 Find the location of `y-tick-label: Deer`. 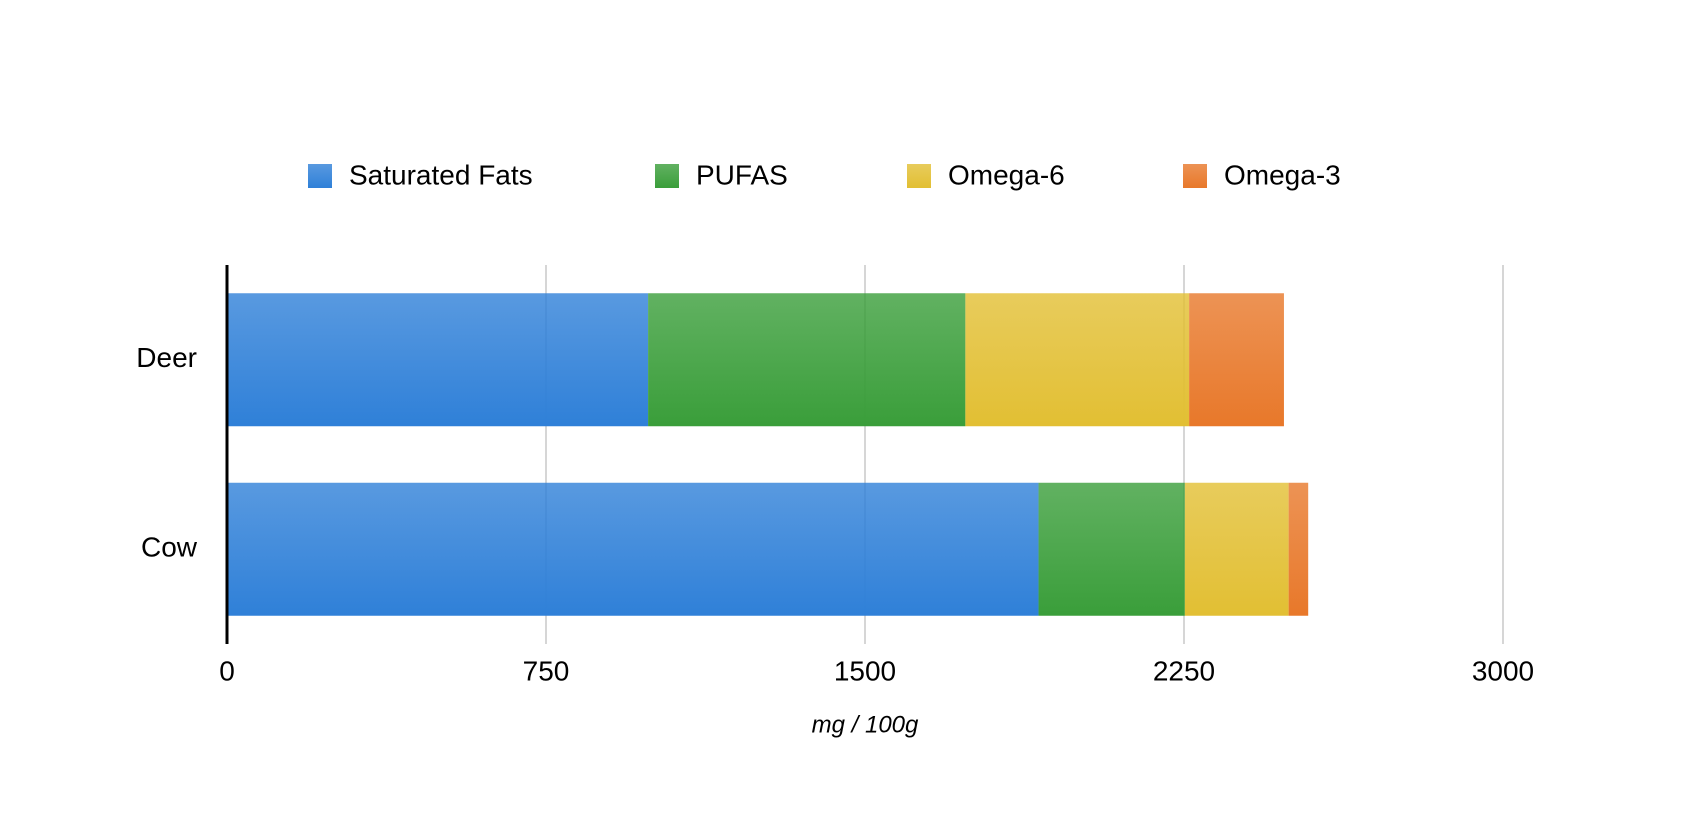

y-tick-label: Deer is located at coordinates (166, 357).